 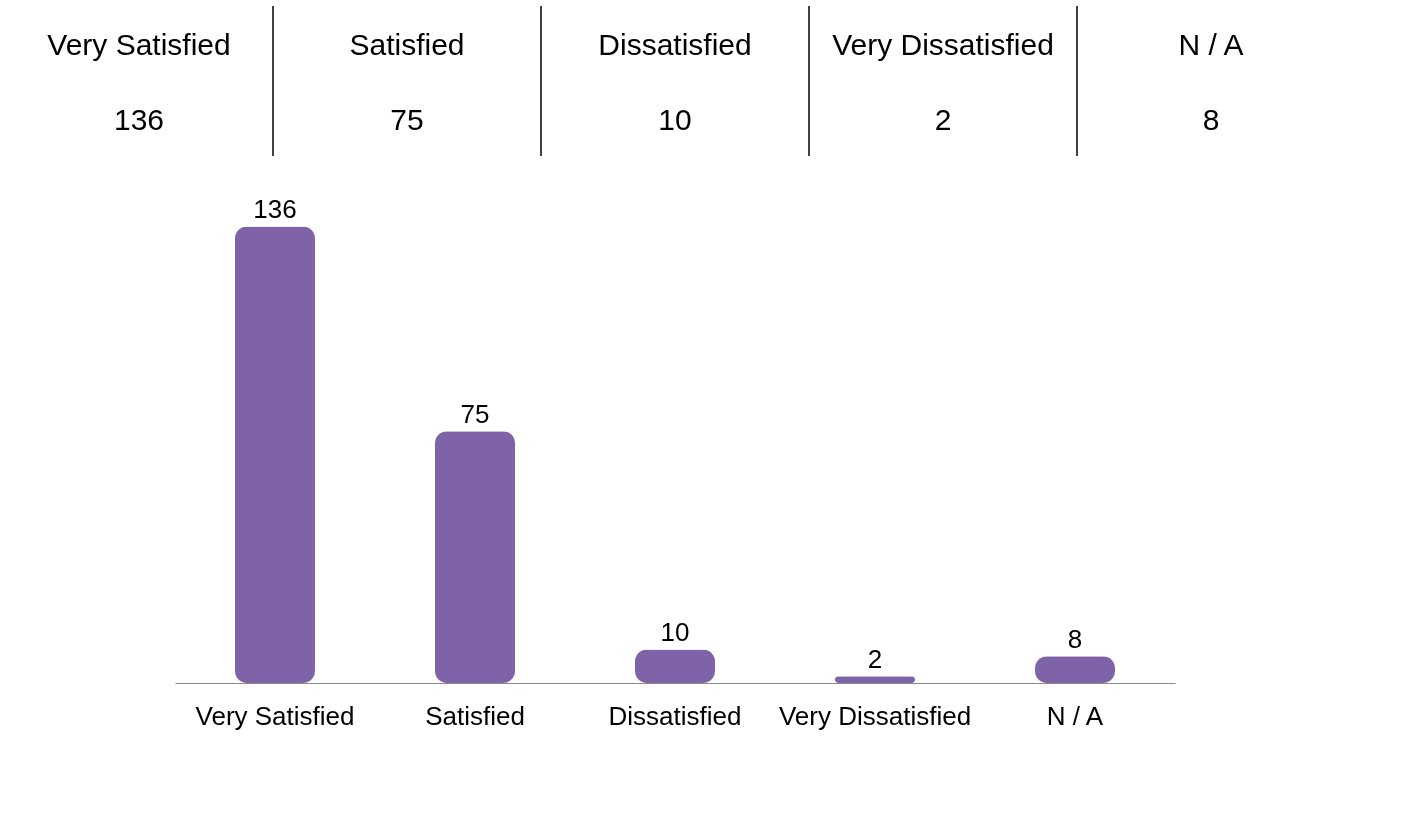 What do you see at coordinates (139, 44) in the screenshot?
I see `category-label: Very Satisfied` at bounding box center [139, 44].